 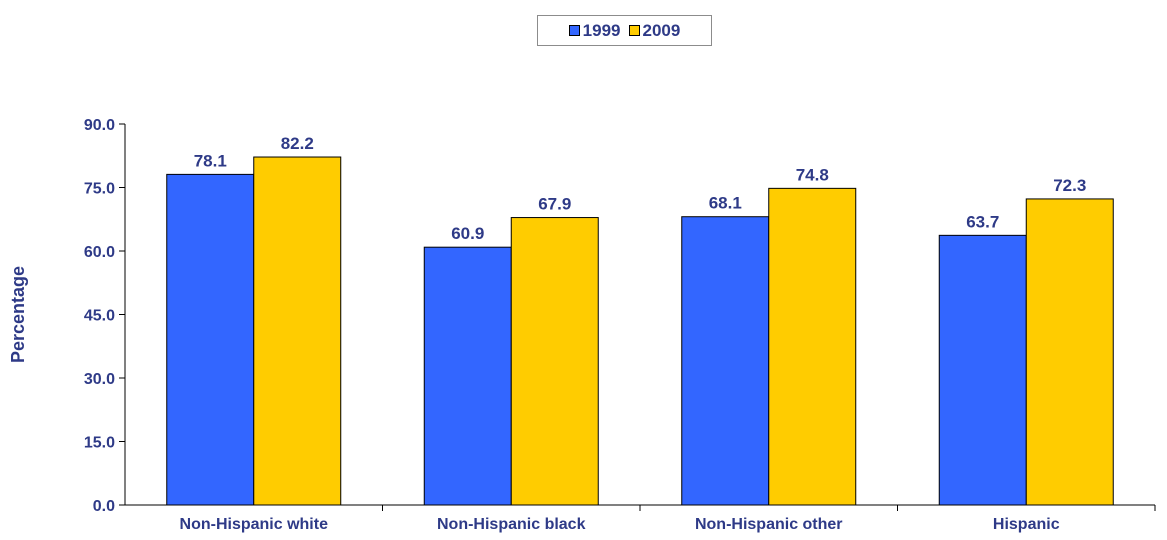 What do you see at coordinates (99, 379) in the screenshot?
I see `y-tick-label: 30.0` at bounding box center [99, 379].